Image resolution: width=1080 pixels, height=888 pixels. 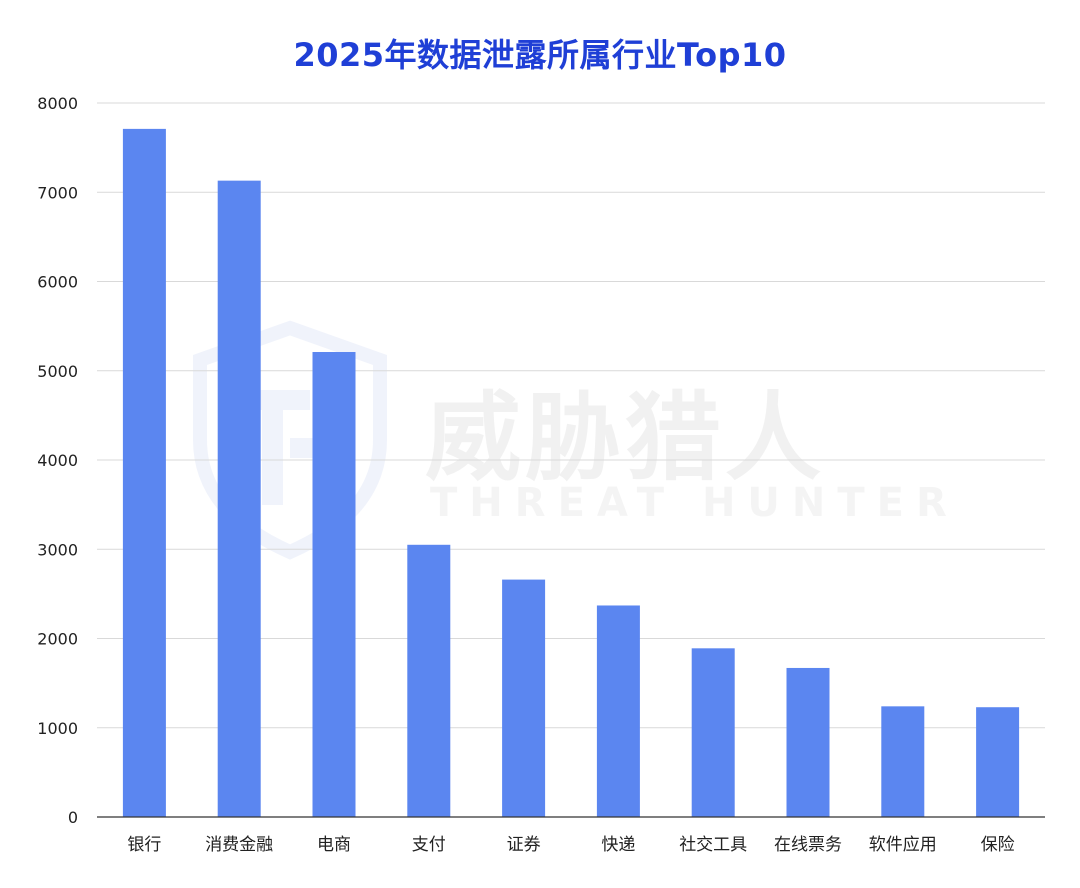 What do you see at coordinates (713, 845) in the screenshot?
I see `x-tick-label: 社交工具` at bounding box center [713, 845].